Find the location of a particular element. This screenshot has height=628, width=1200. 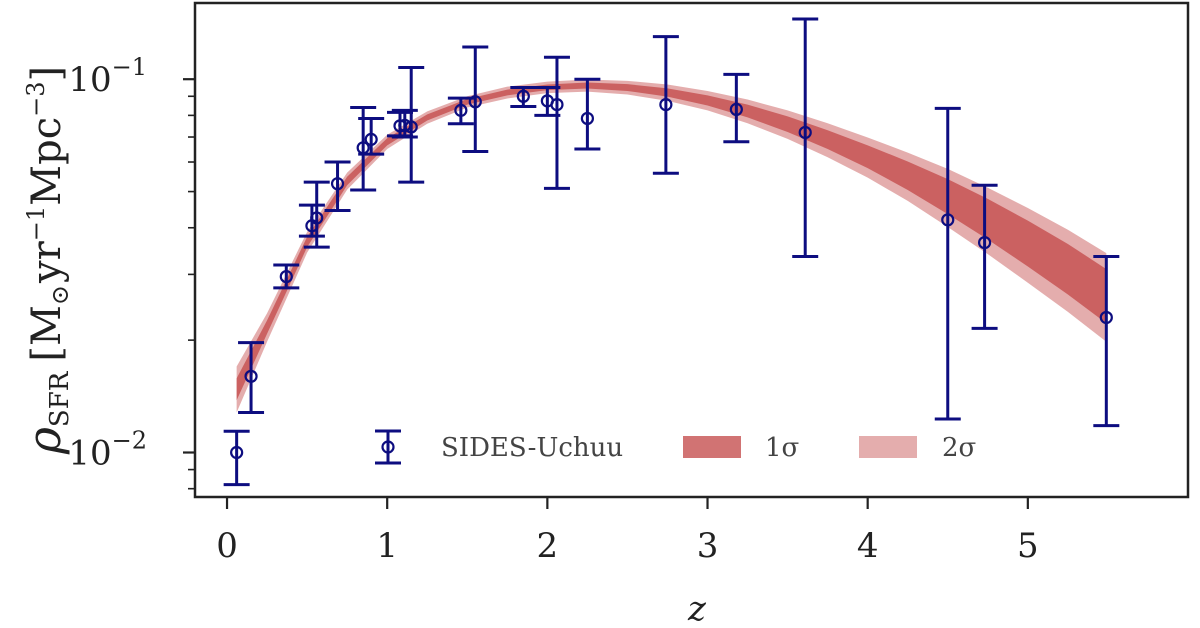

x-axis-label: z is located at coordinates (697, 608).